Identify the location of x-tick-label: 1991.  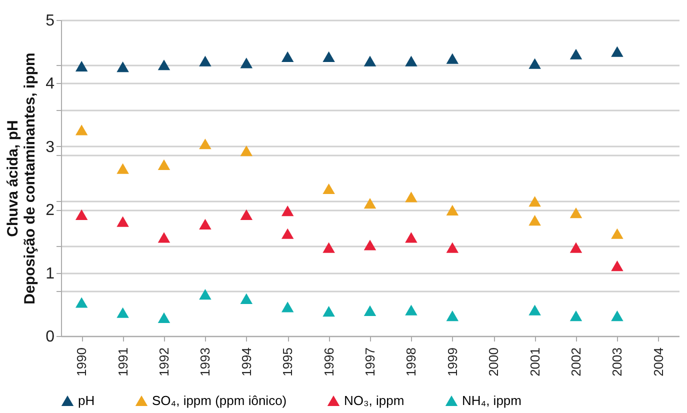
(122, 362).